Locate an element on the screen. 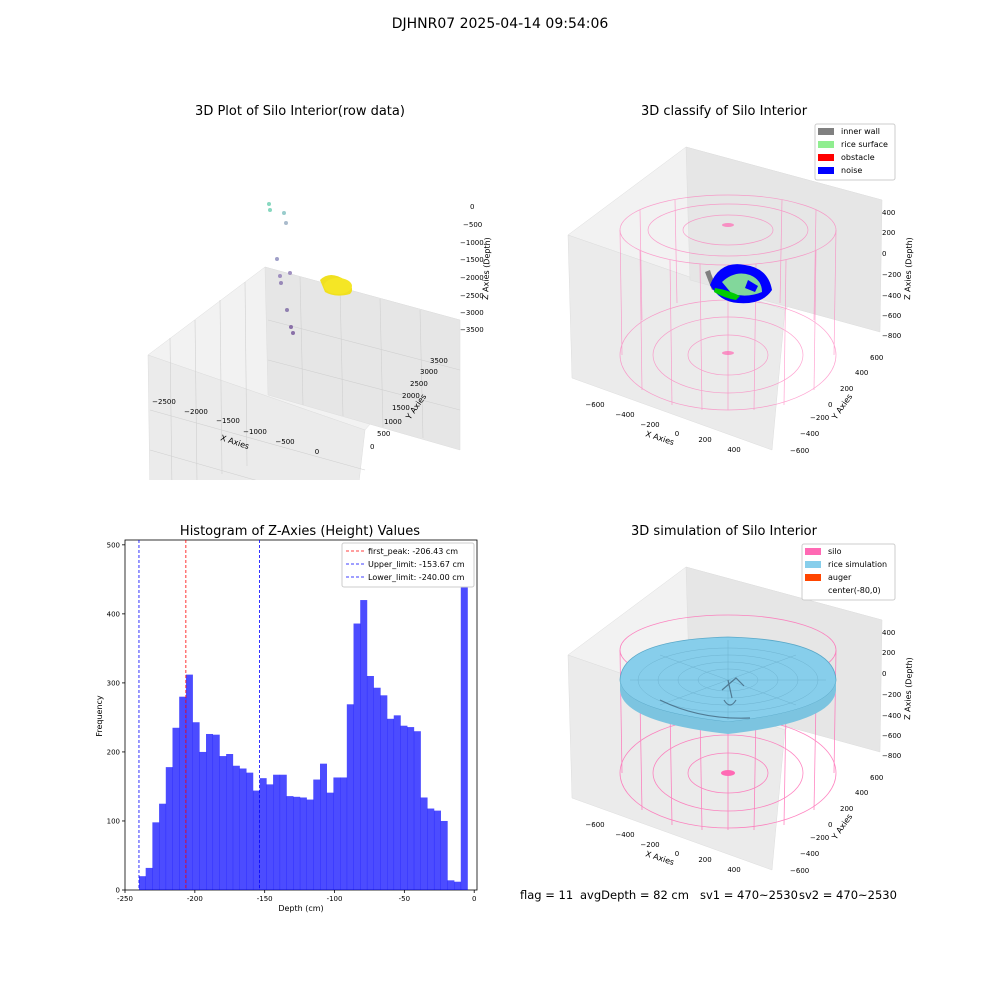  x-tick-label: 200 is located at coordinates (704, 860).